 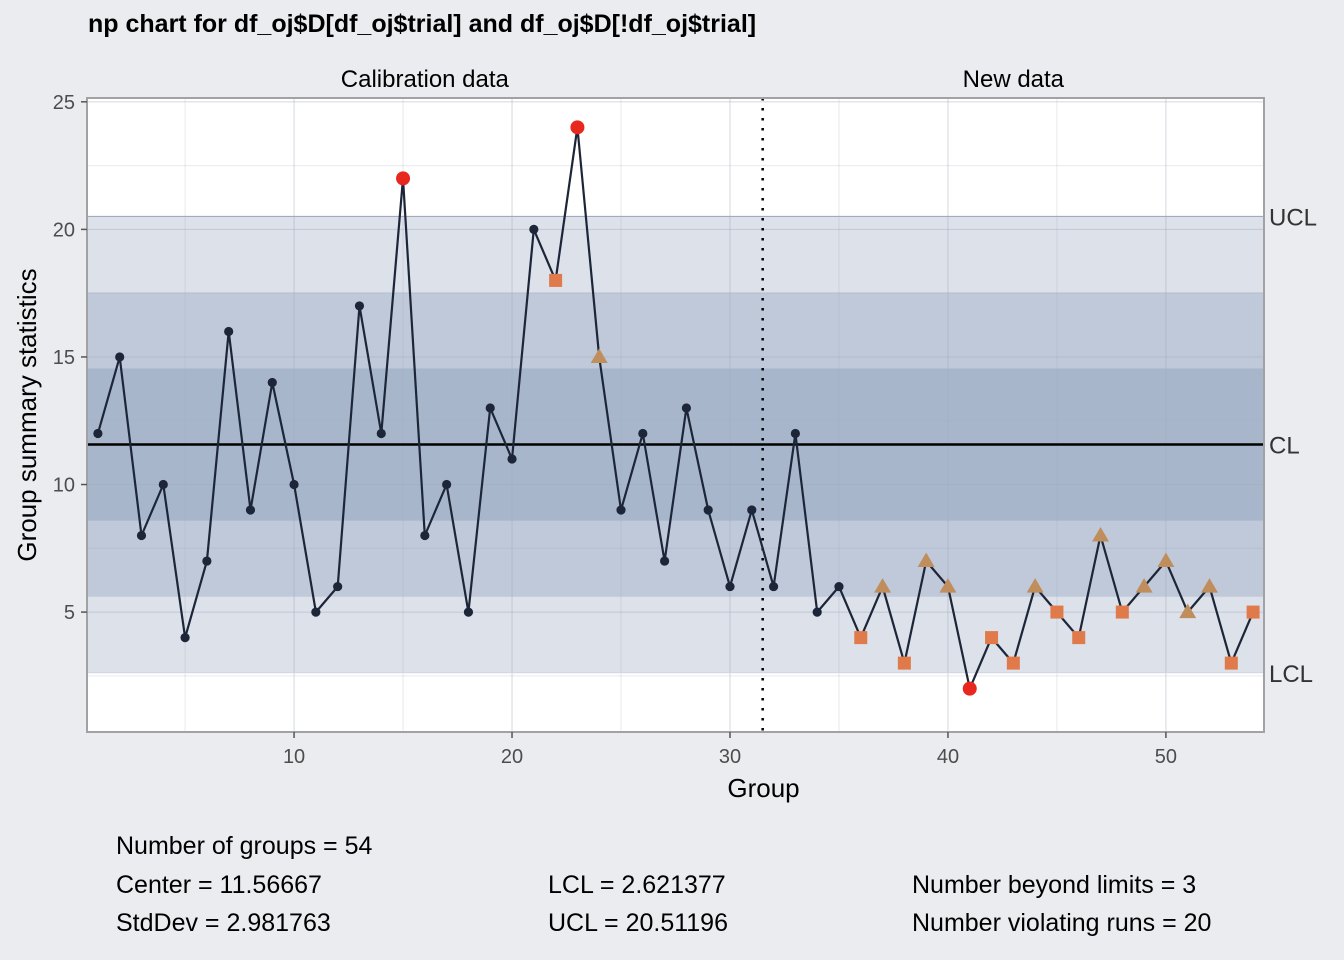 What do you see at coordinates (1054, 885) in the screenshot?
I see `stat-beyond-limits: Number beyond limits = 3` at bounding box center [1054, 885].